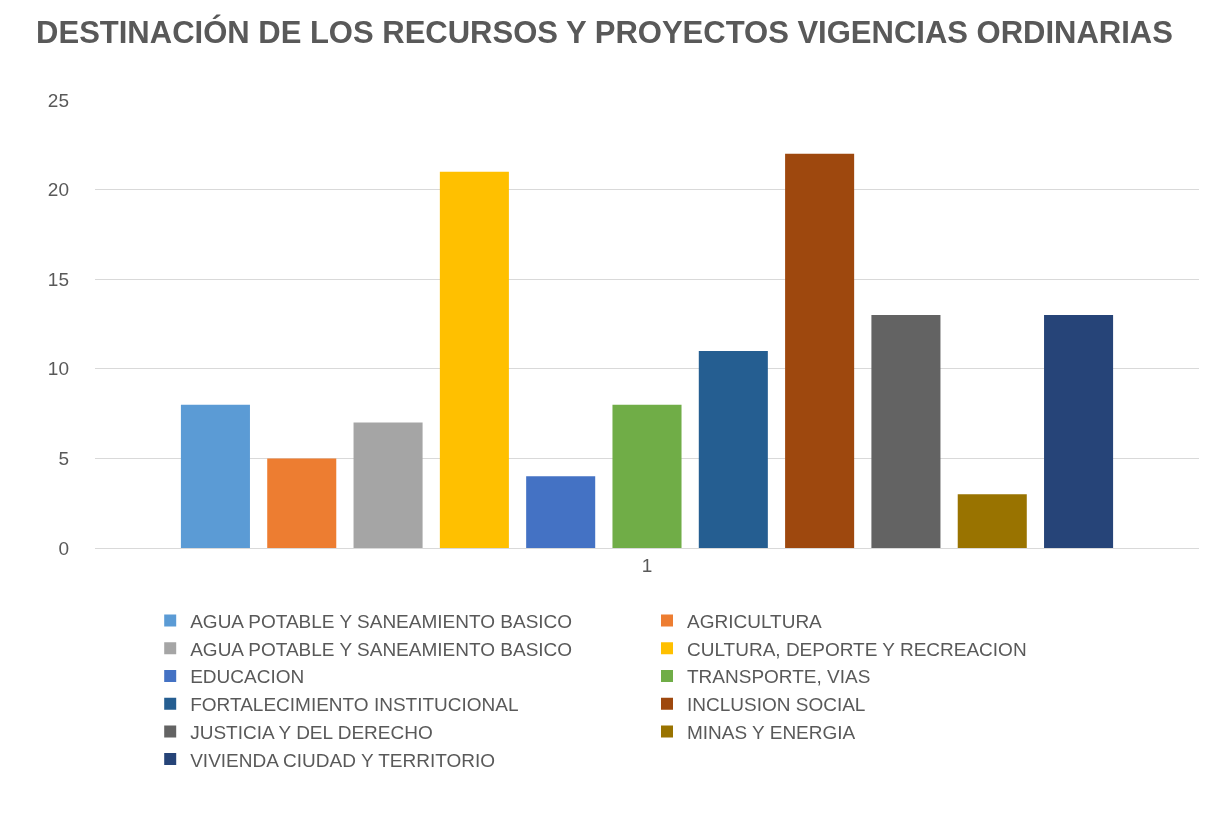 The image size is (1209, 833). Describe the element at coordinates (776, 705) in the screenshot. I see `legend-label: INCLUSION SOCIAL` at that location.